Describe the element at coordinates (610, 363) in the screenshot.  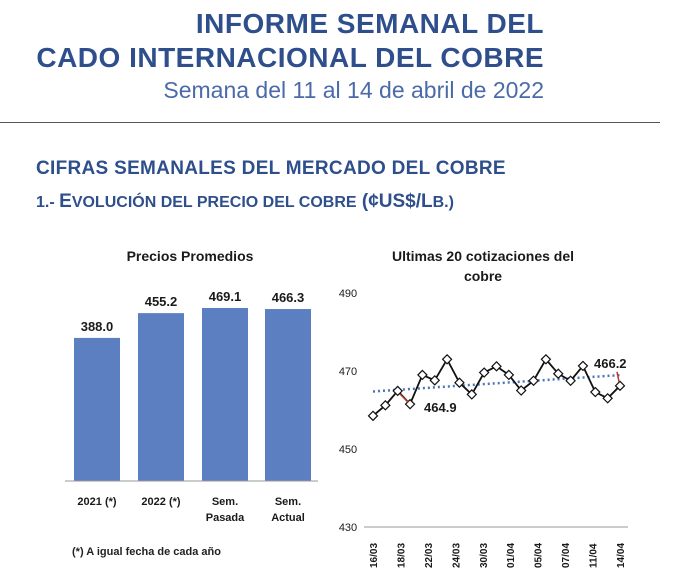
I see `annotation-label-1: 466.2` at that location.